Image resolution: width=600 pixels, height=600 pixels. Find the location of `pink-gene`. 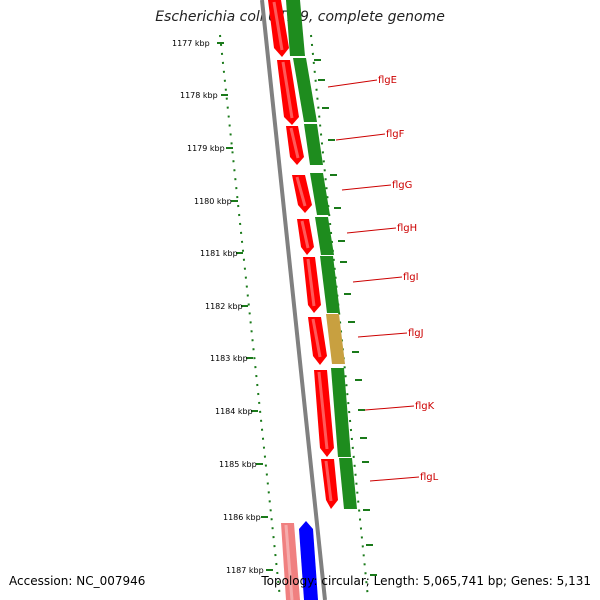

pink-gene is located at coordinates (290, 561).